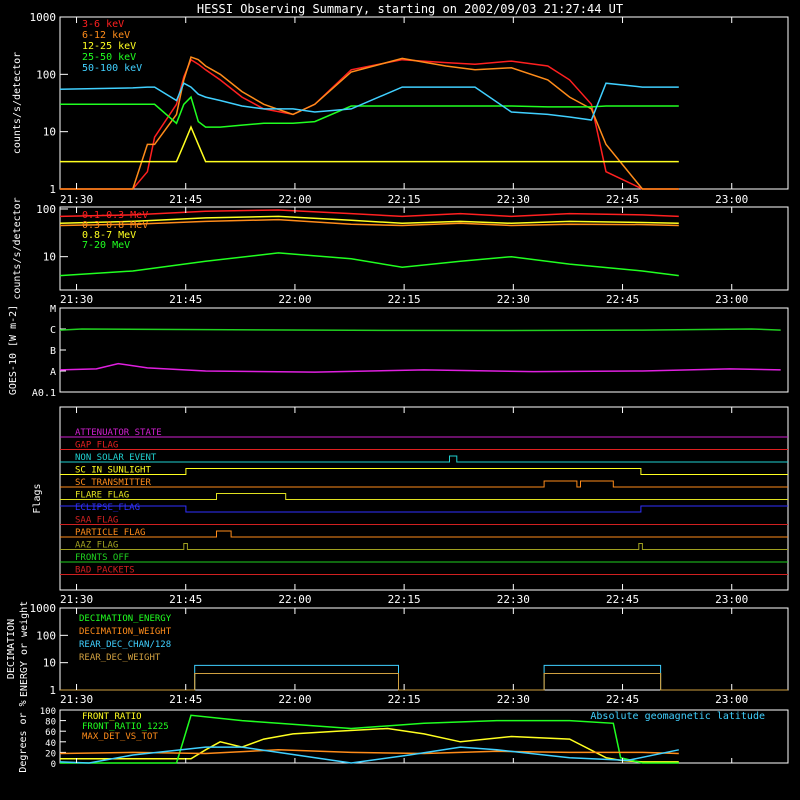 The width and height of the screenshot is (800, 800). I want to click on flag-label: SAA_FLAG, so click(96, 521).